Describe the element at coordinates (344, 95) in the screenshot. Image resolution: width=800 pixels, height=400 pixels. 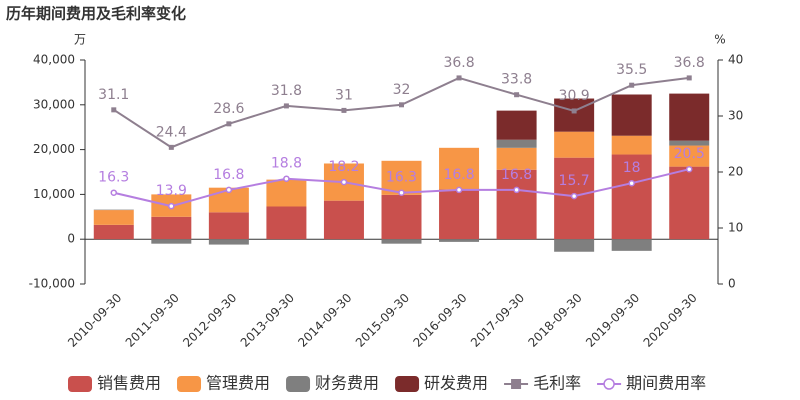
I see `data-label: 31` at that location.